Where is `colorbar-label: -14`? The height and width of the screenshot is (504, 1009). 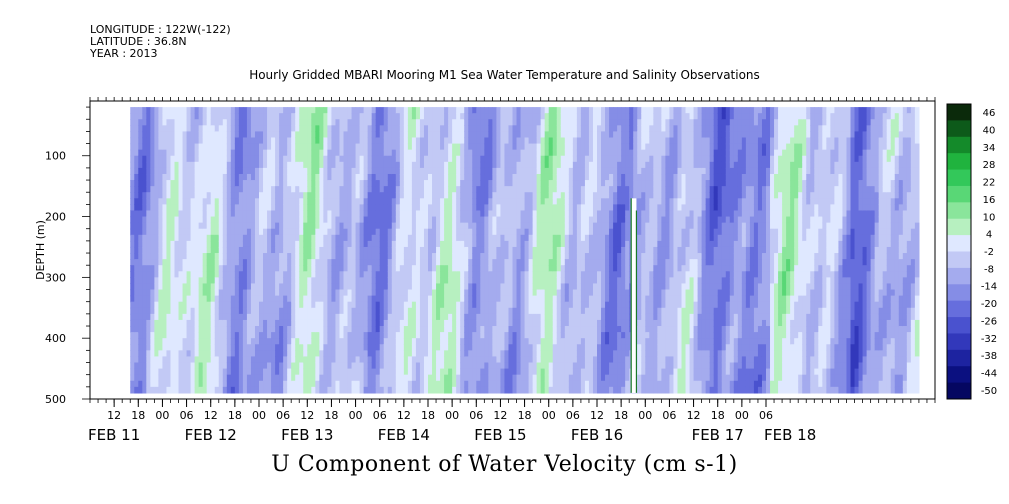
colorbar-label: -14 is located at coordinates (989, 287).